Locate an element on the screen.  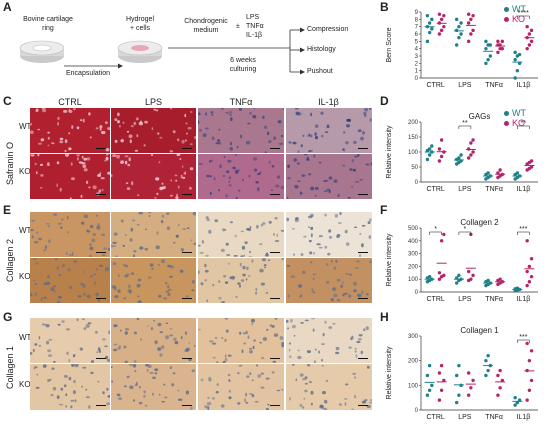
panel-label-e: E is located at coordinates (7, 210).